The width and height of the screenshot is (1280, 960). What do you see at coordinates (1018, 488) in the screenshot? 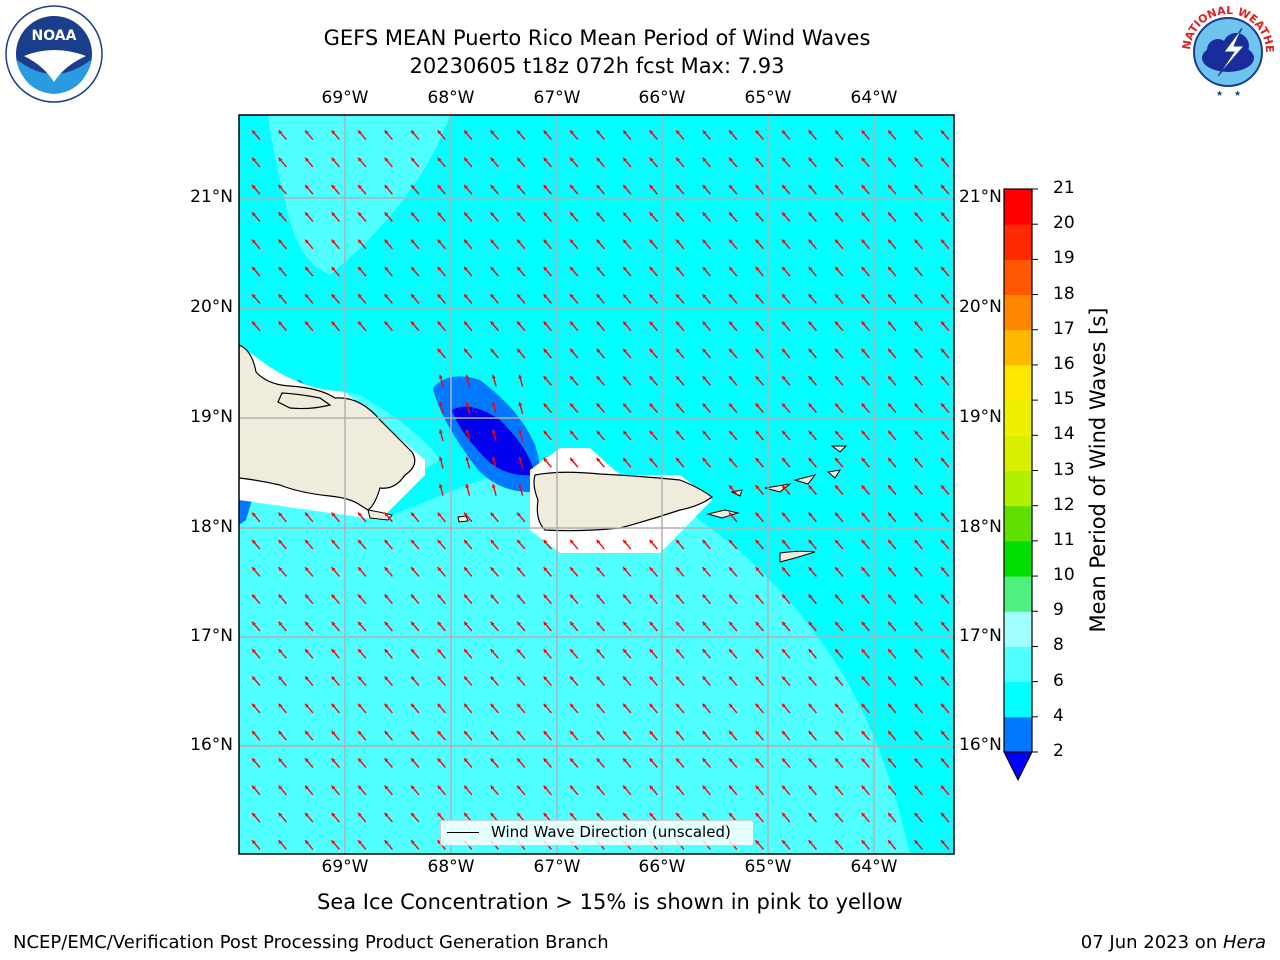
I see `colorbar-segment` at bounding box center [1018, 488].